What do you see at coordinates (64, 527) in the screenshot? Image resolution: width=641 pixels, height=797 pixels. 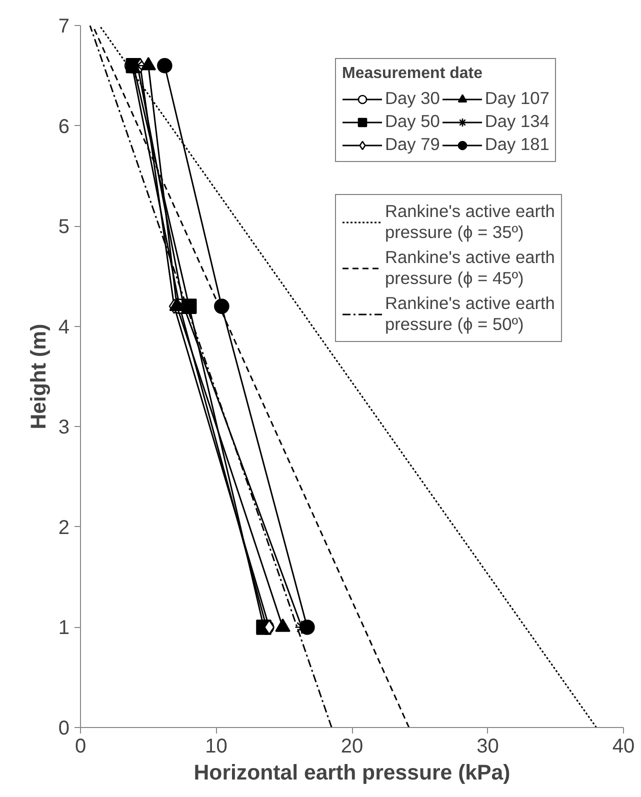 I see `y-tick-label: 2` at bounding box center [64, 527].